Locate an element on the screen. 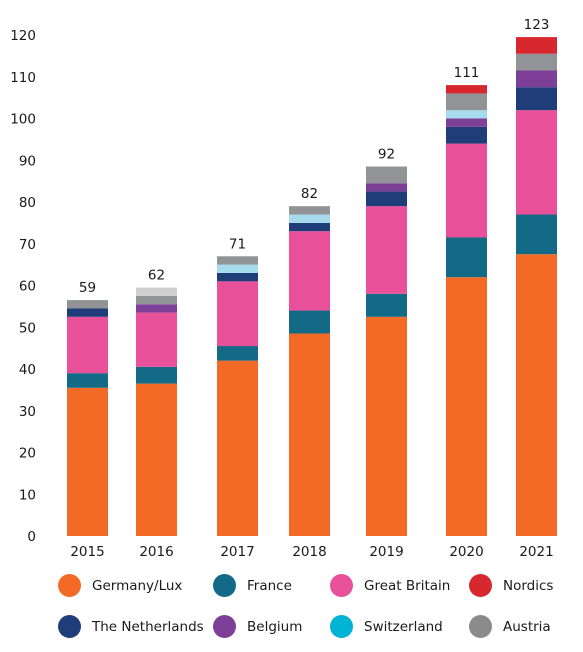 The image size is (583, 652). bar-total-label: 82 is located at coordinates (309, 194).